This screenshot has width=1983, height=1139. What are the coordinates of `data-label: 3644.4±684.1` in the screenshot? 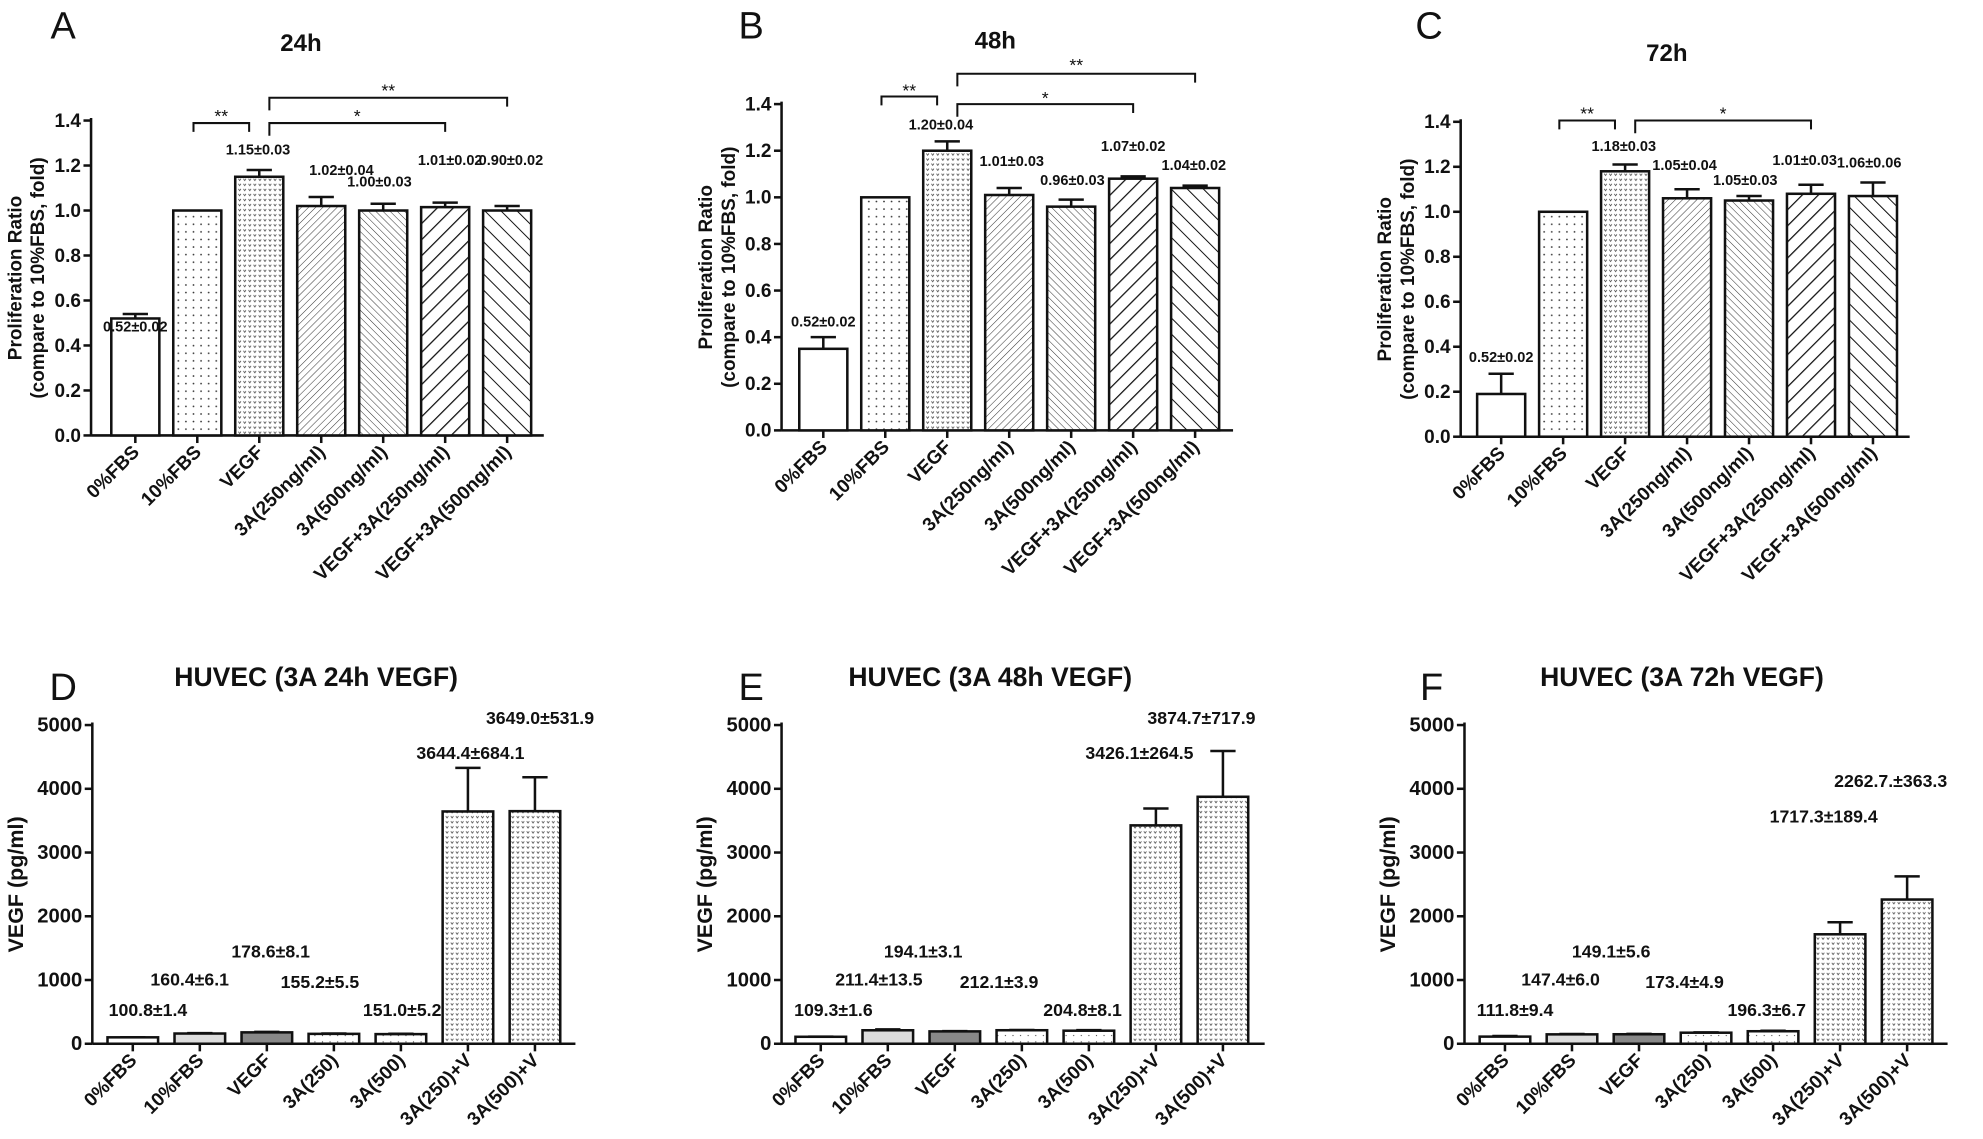 It's located at (470, 753).